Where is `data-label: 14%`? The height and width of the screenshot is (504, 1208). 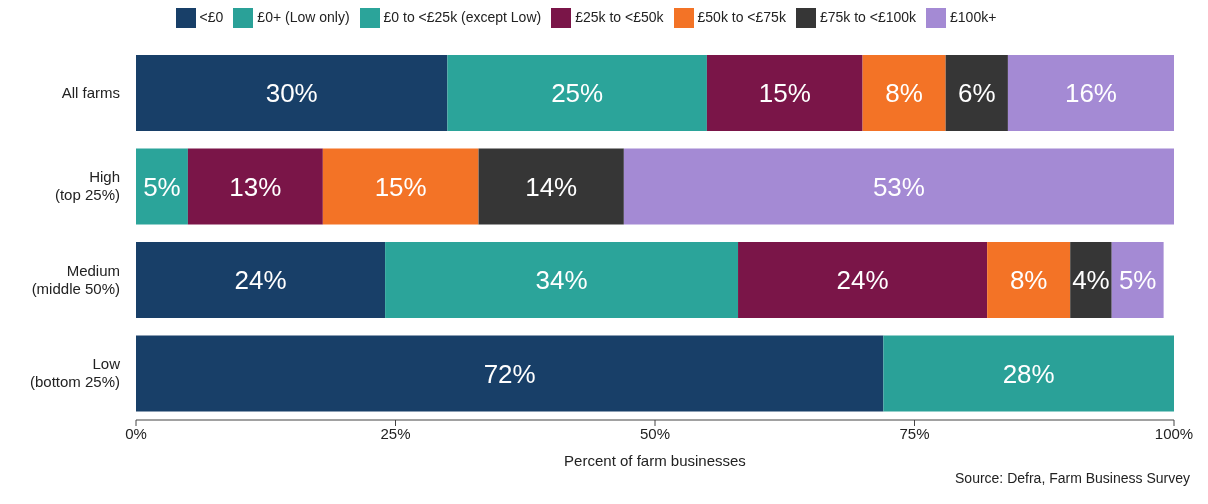 data-label: 14% is located at coordinates (551, 186).